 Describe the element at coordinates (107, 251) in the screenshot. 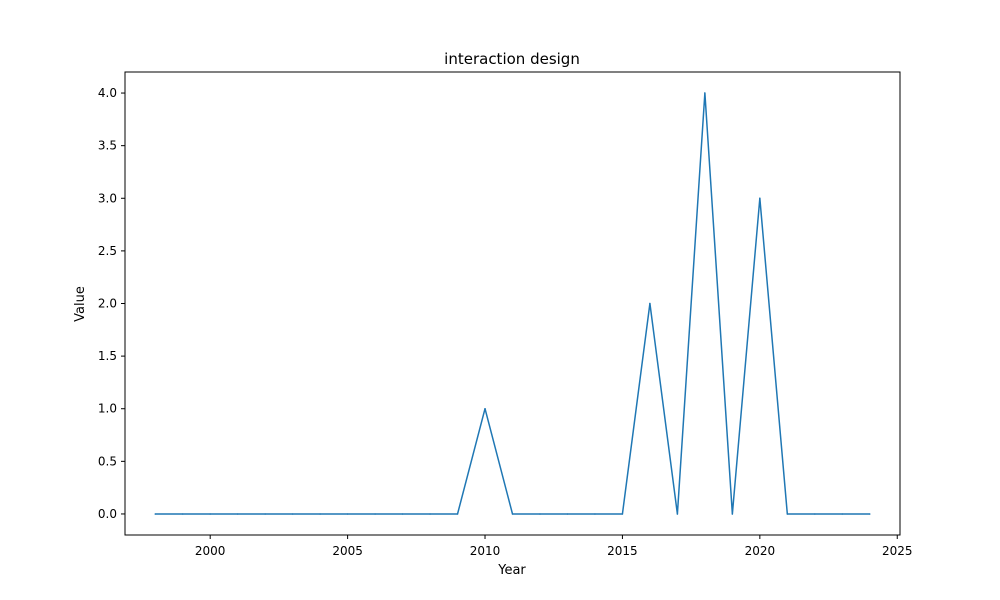

I see `y-tick-label: 2.5` at that location.